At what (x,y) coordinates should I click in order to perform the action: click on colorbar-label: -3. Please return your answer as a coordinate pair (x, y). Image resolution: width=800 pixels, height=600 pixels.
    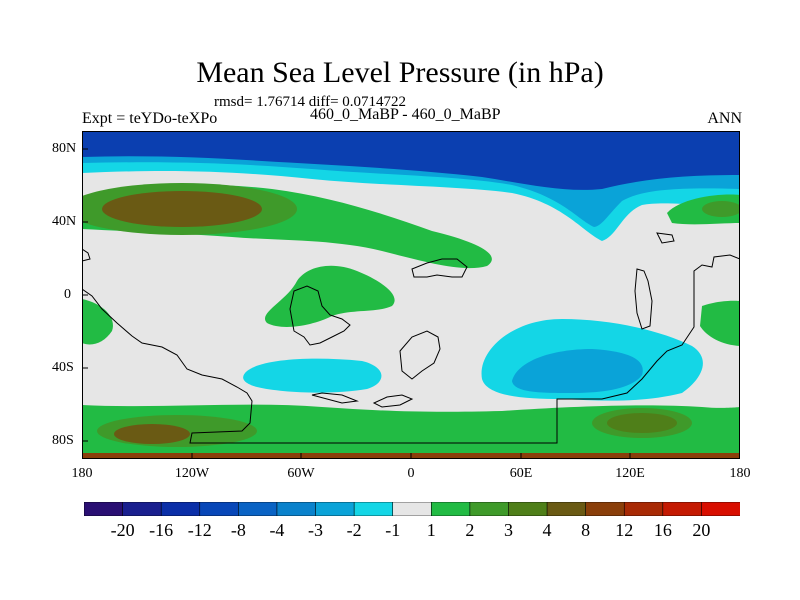
    Looking at the image, I should click on (316, 530).